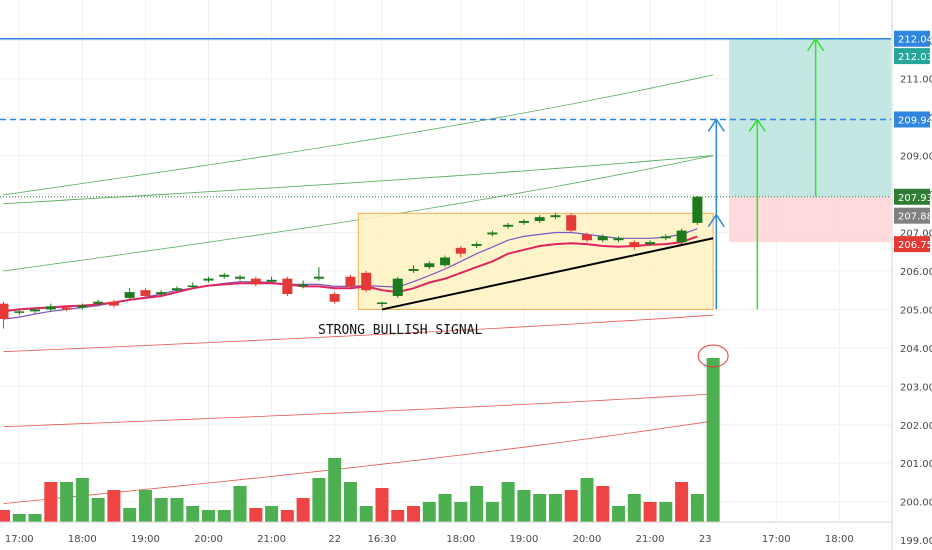 This screenshot has width=932, height=550. What do you see at coordinates (915, 198) in the screenshot?
I see `price-label-text: 207.93` at bounding box center [915, 198].